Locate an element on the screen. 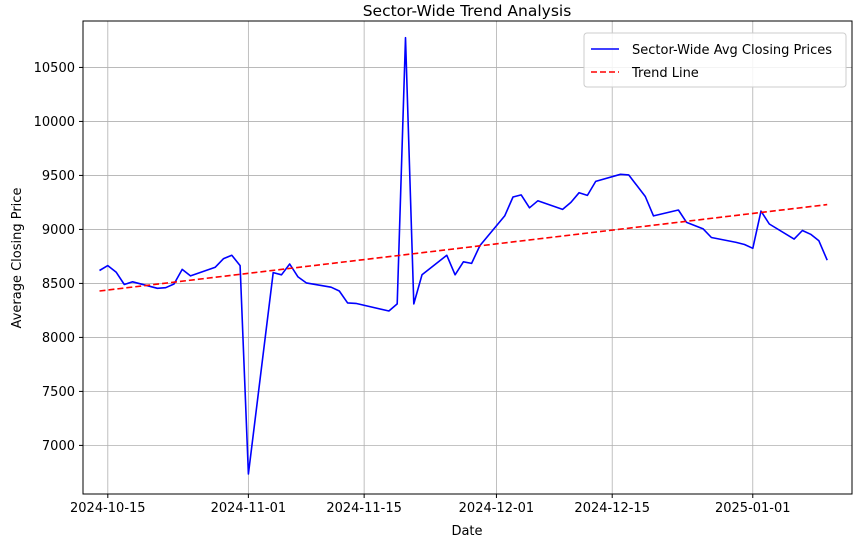 This screenshot has height=547, width=868. x-tick-label: 2024-11-15 is located at coordinates (364, 508).